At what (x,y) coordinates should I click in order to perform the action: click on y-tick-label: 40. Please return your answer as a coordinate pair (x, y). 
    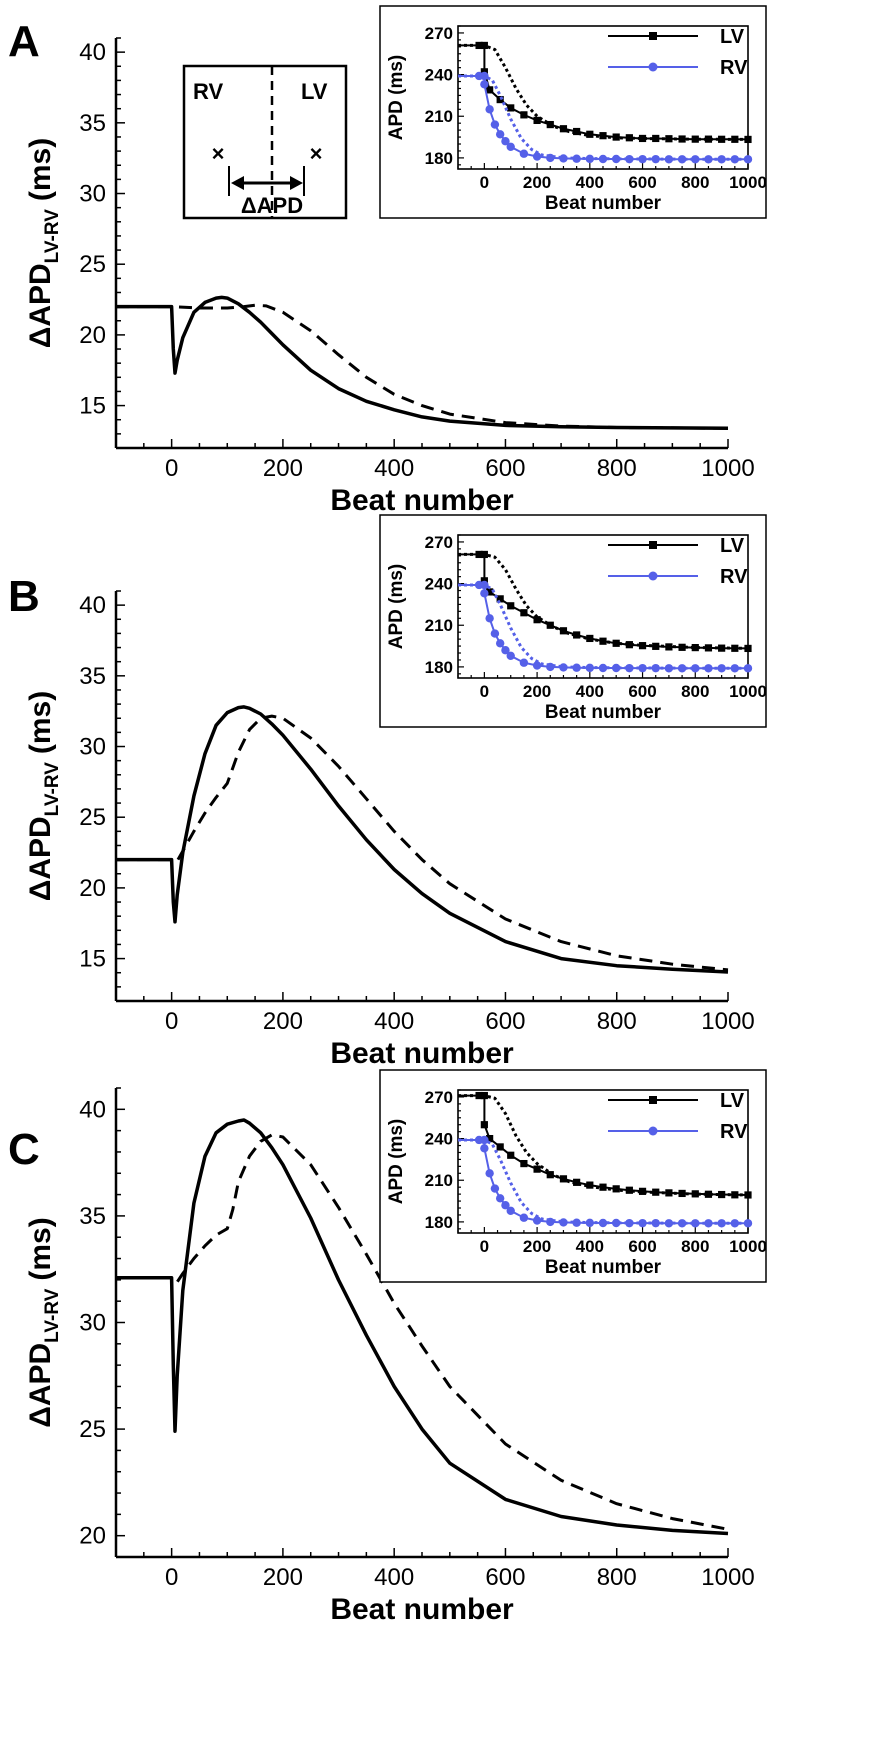
    Looking at the image, I should click on (92, 605).